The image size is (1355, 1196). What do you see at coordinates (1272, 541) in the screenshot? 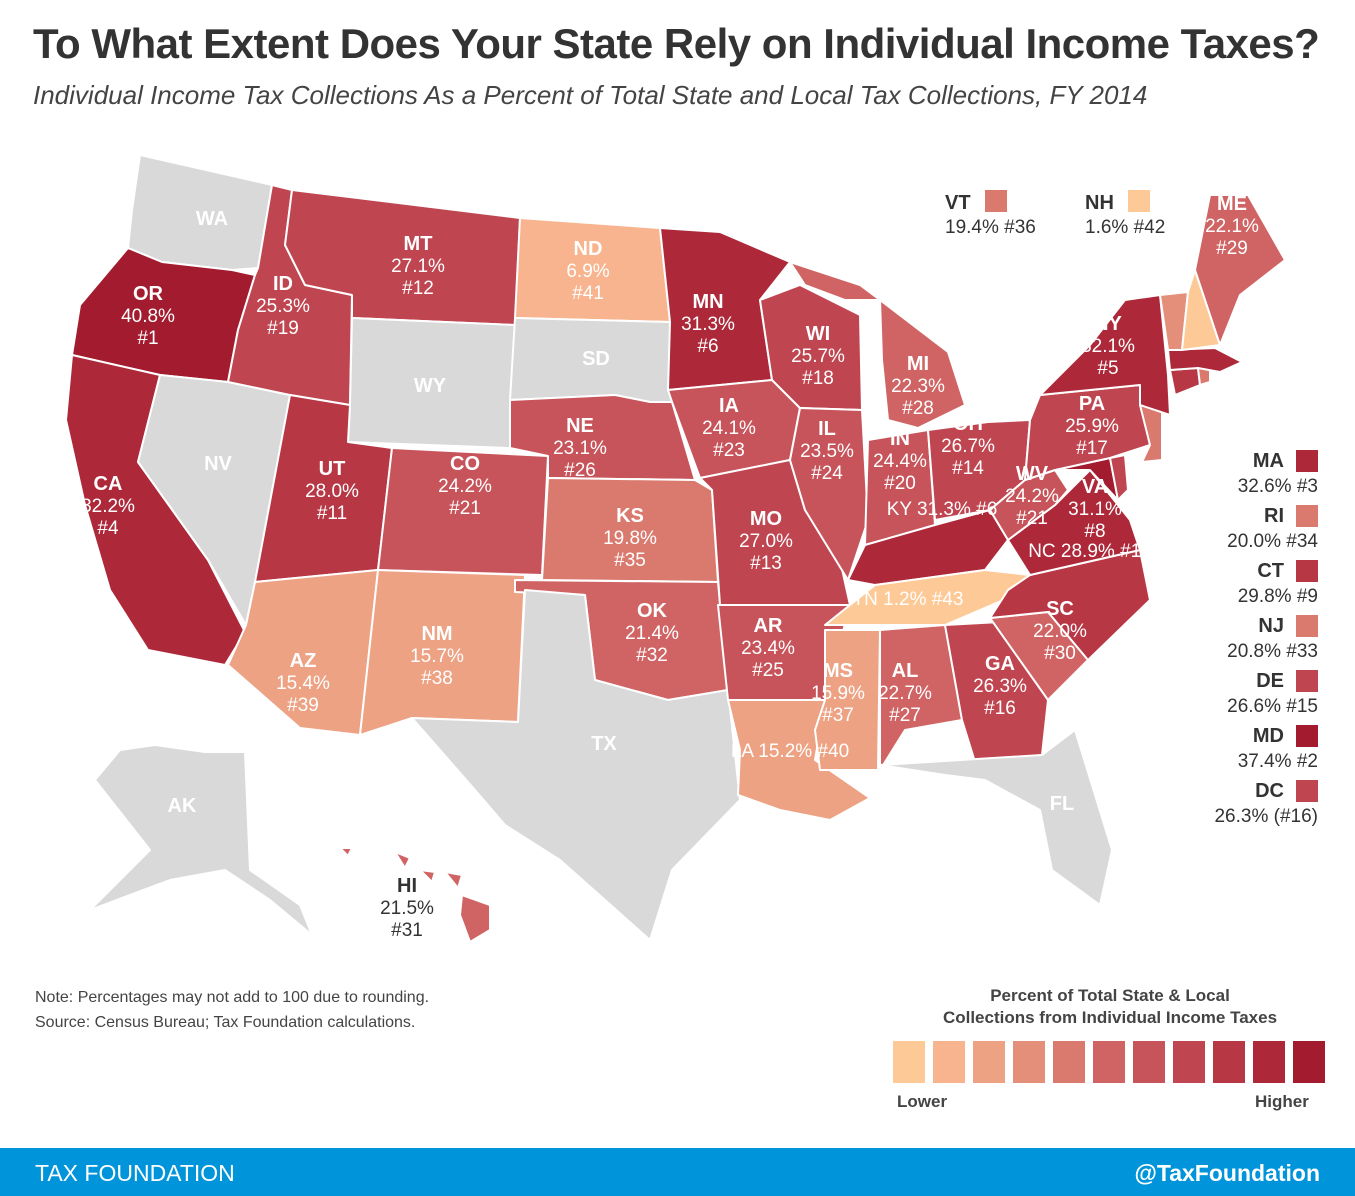
I see `side-legend-value: 20.0% #34` at bounding box center [1272, 541].